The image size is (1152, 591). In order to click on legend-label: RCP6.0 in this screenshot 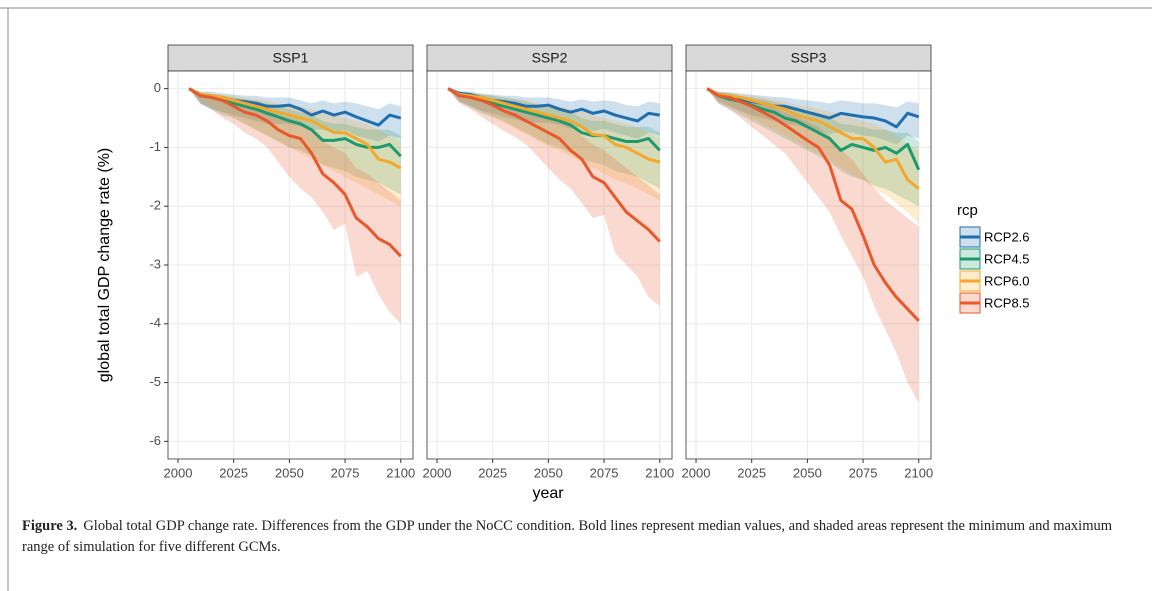, I will do `click(1007, 280)`.